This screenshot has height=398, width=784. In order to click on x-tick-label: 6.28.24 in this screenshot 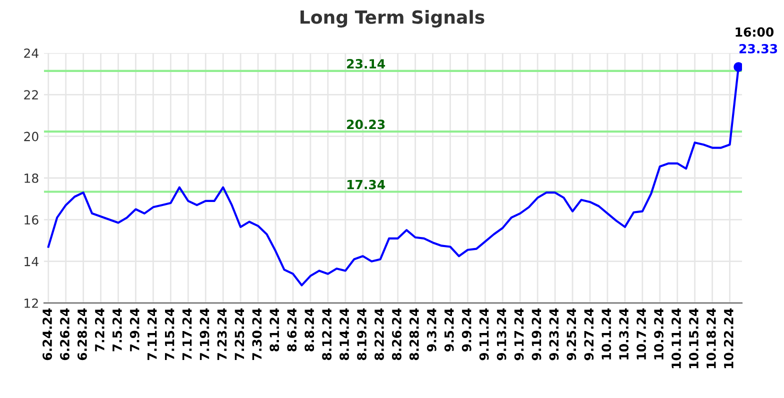, I will do `click(82, 334)`.